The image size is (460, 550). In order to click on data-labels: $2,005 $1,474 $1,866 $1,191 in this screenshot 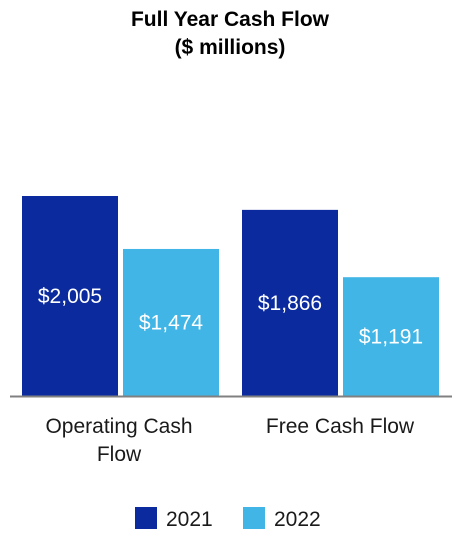, I will do `click(230, 317)`.